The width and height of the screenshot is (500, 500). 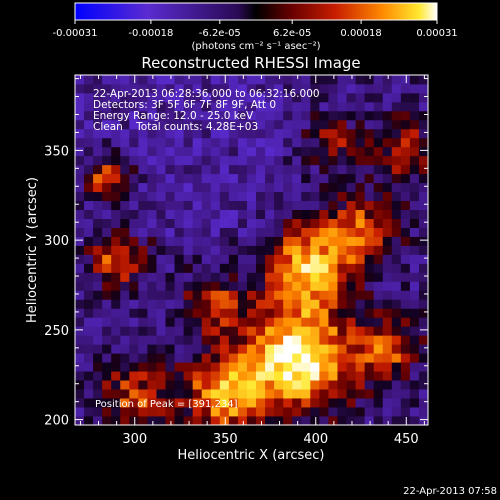 What do you see at coordinates (56, 241) in the screenshot?
I see `y-tick-label: 300` at bounding box center [56, 241].